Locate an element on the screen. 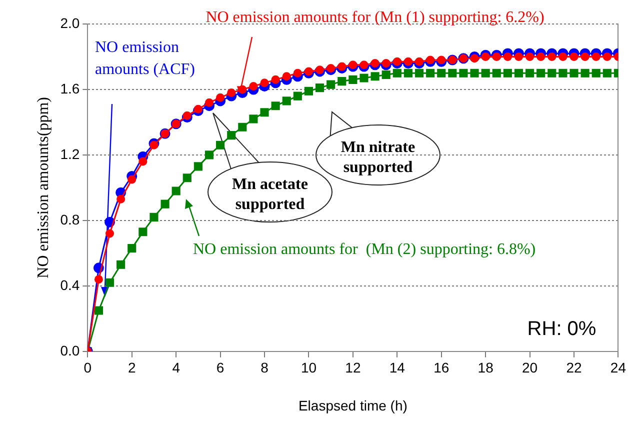 Image resolution: width=629 pixels, height=433 pixels. x-tick-label: 8 is located at coordinates (264, 368).